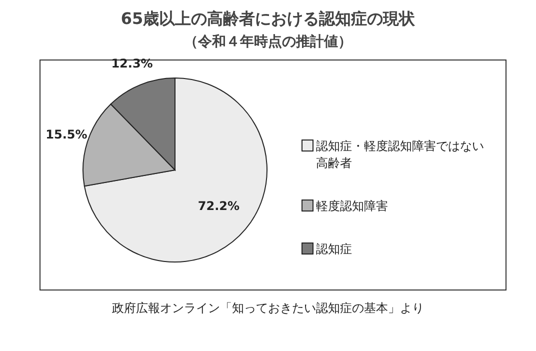  What do you see at coordinates (219, 205) in the screenshot?
I see `data-label: 72.2%` at bounding box center [219, 205].